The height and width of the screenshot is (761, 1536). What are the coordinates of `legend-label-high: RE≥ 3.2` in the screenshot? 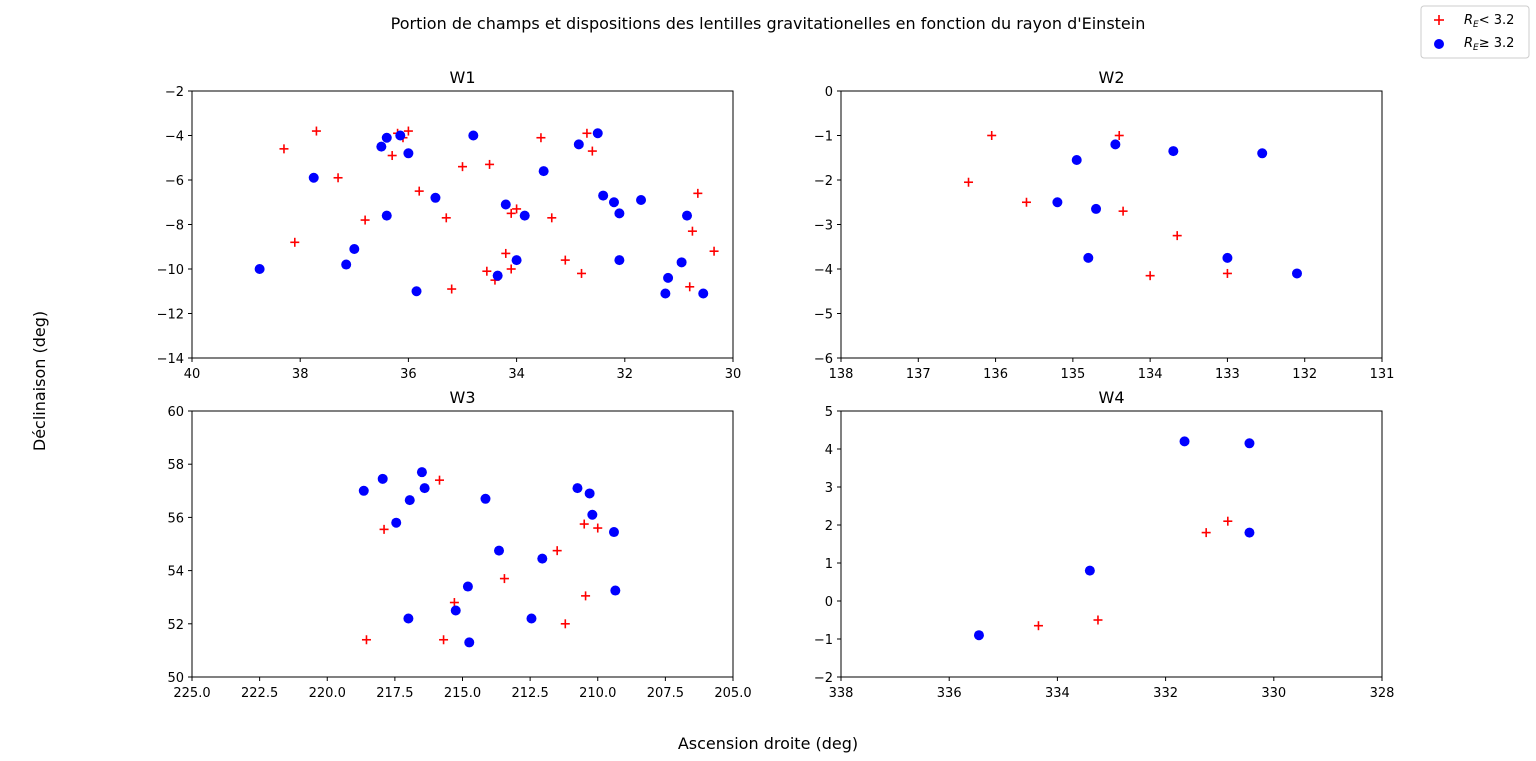 It's located at (1489, 44).